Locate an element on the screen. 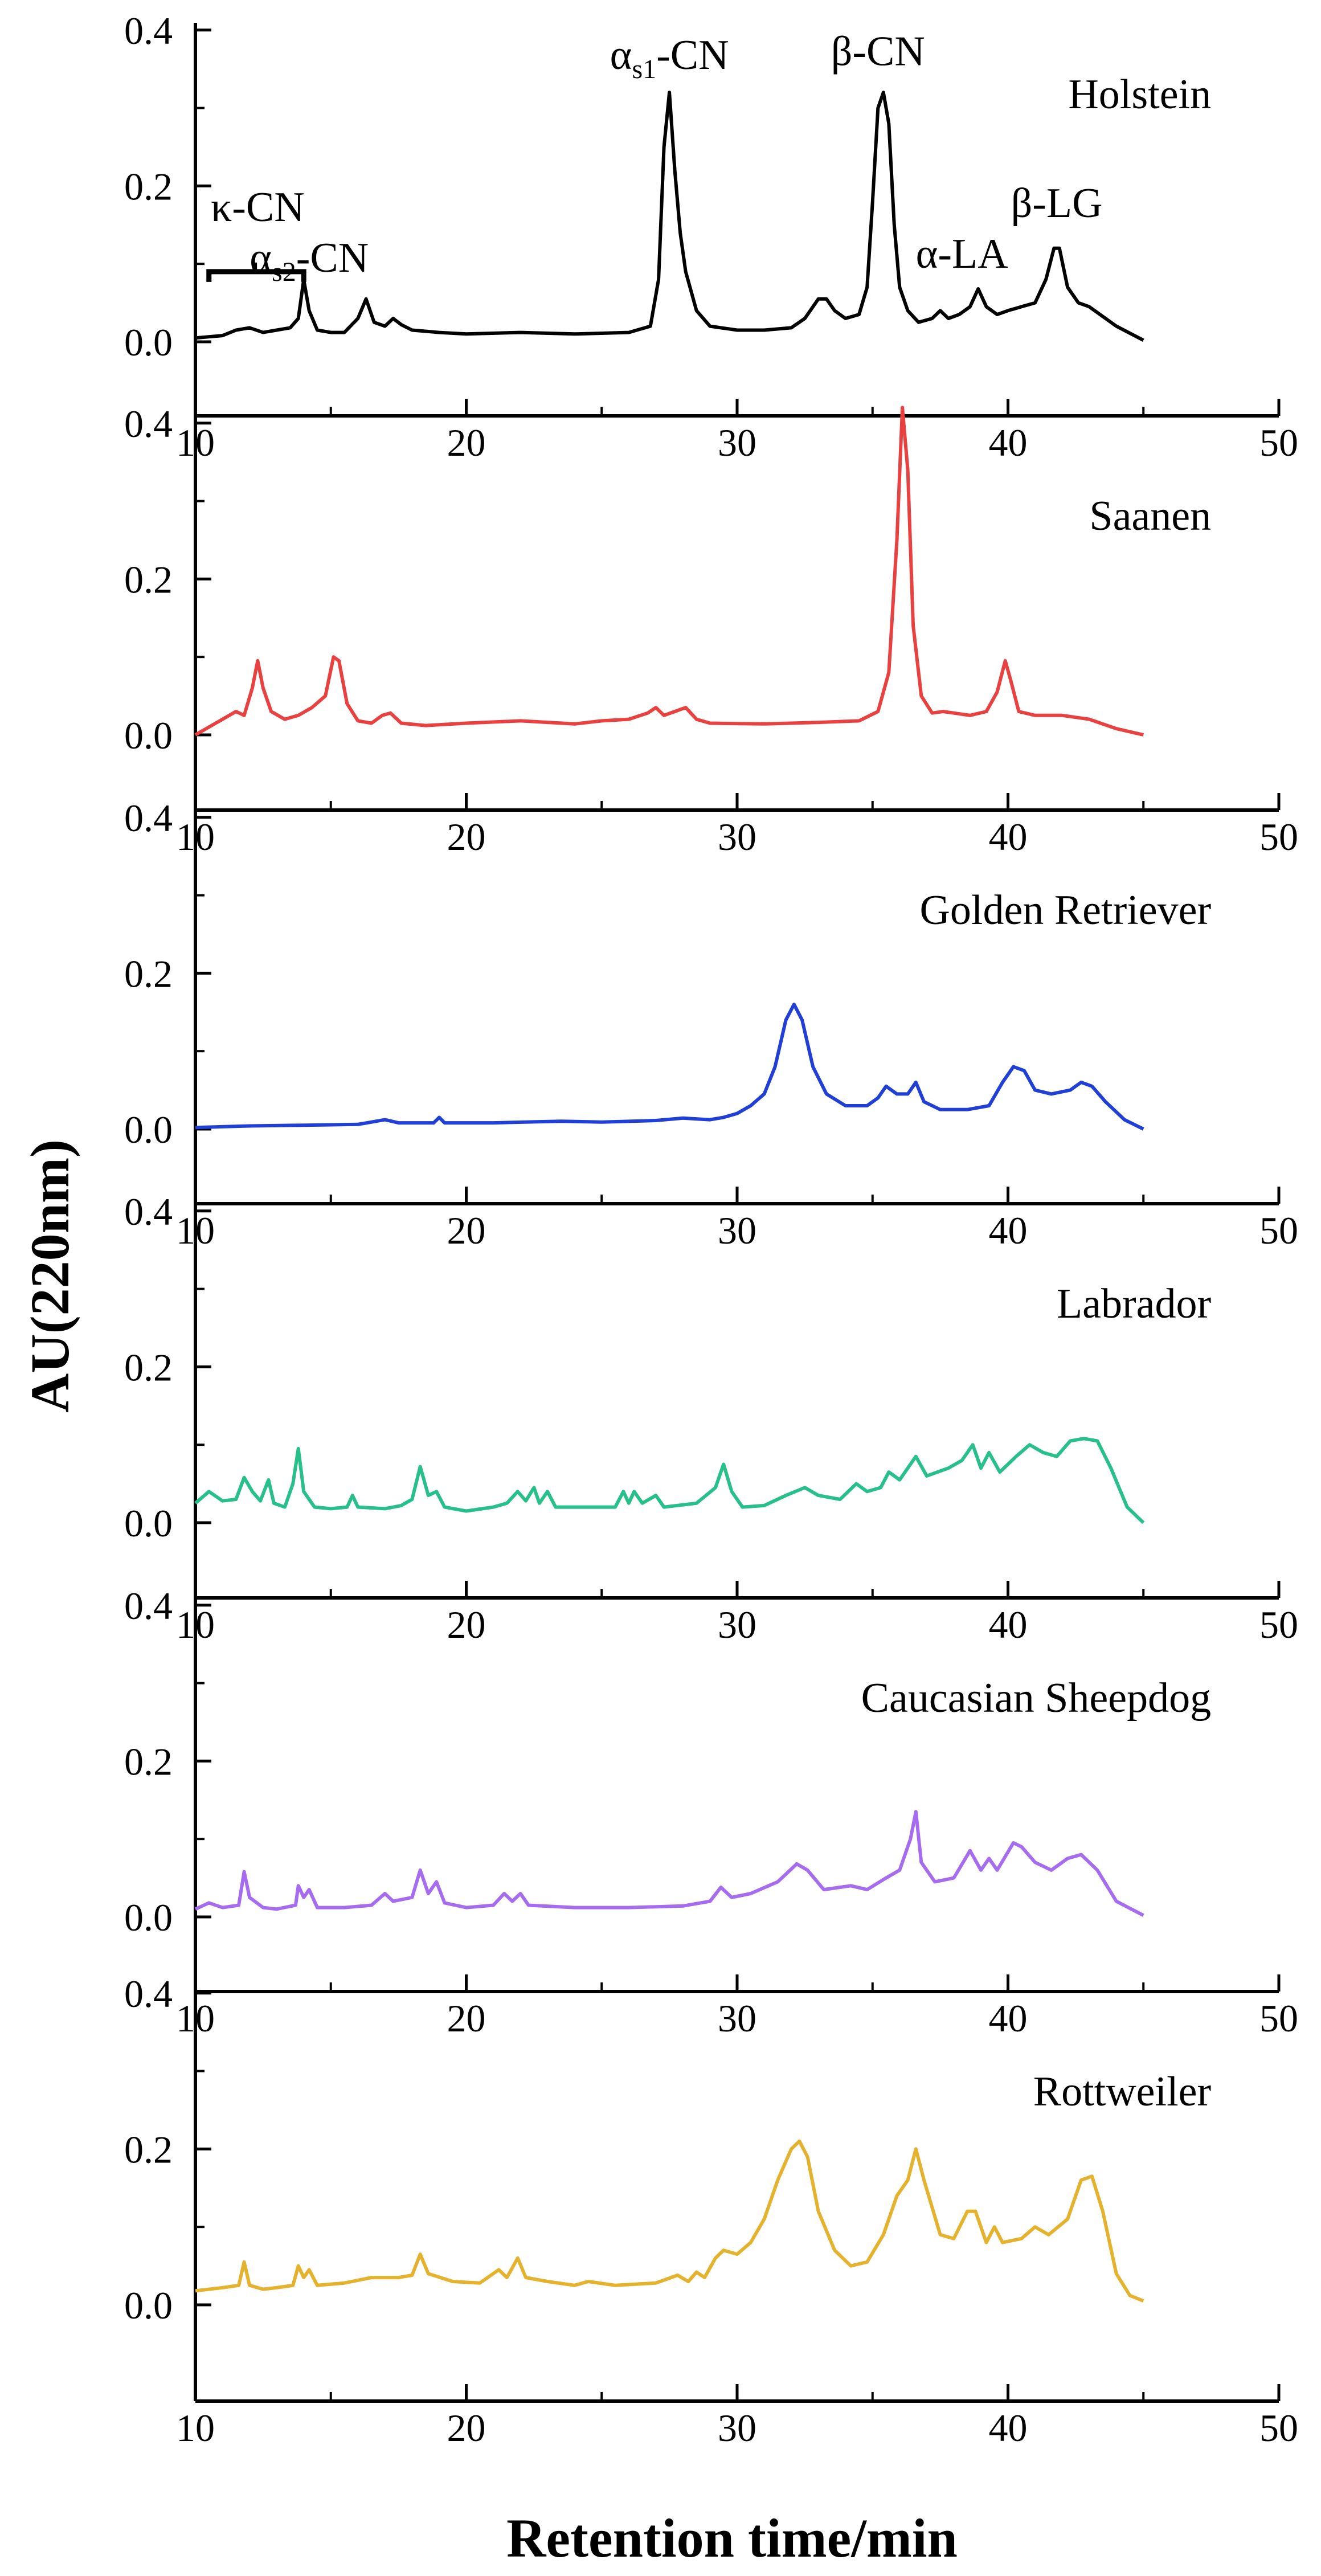 Image resolution: width=1321 pixels, height=2576 pixels. peak-label: β-CN is located at coordinates (878, 51).